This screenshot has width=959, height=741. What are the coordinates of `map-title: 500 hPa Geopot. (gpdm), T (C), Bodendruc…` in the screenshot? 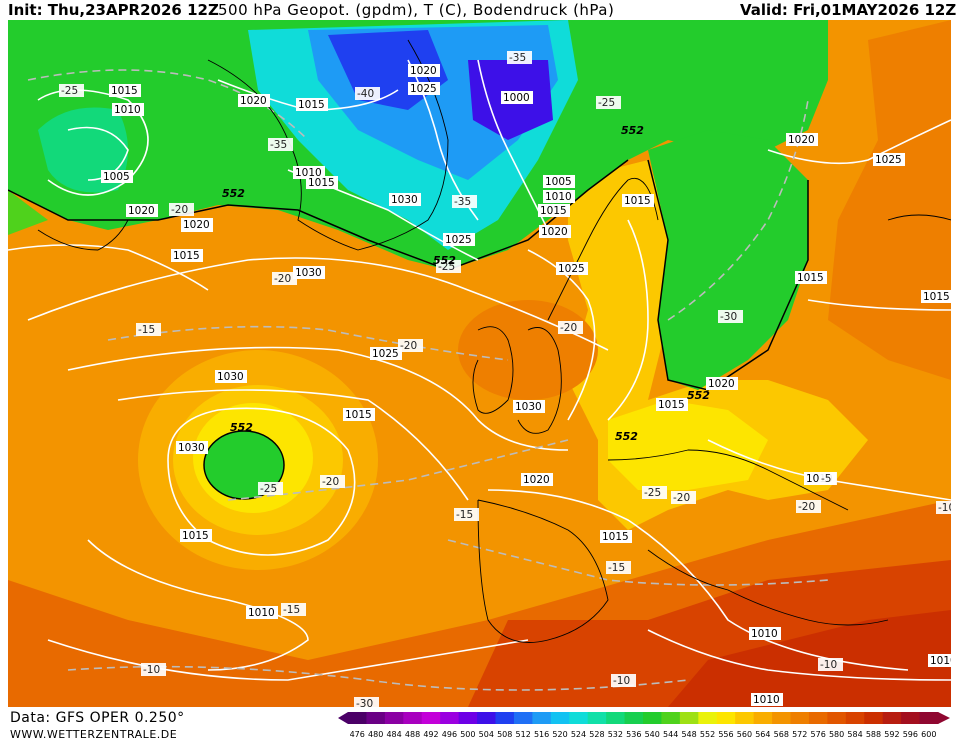 It's located at (416, 10).